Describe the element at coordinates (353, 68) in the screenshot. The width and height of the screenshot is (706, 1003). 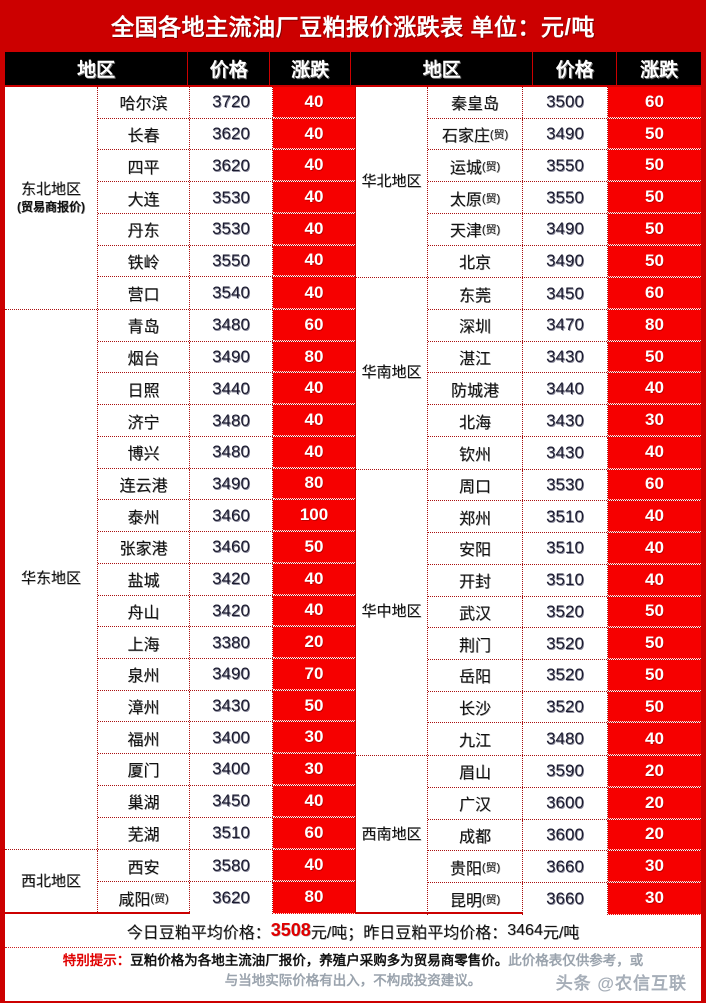
I see `table-header-row: 地区 价格 涨跌 地区 价格 涨跌` at that location.